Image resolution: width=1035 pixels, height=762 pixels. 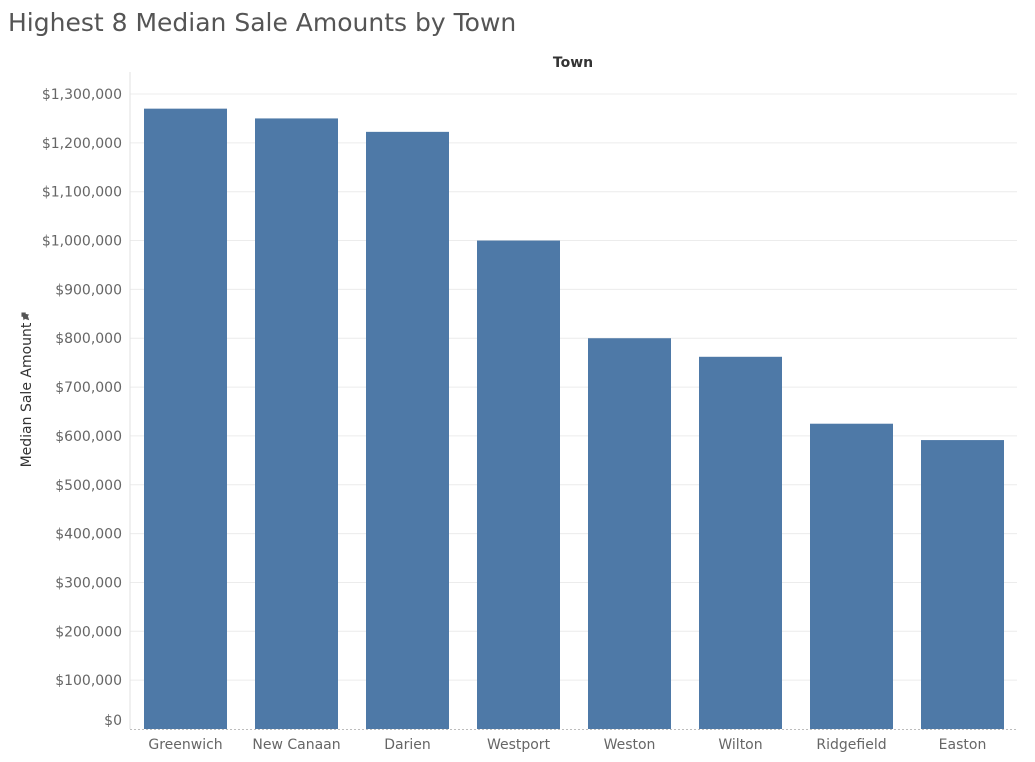 I want to click on y-tick-label: $0, so click(x=113, y=721).